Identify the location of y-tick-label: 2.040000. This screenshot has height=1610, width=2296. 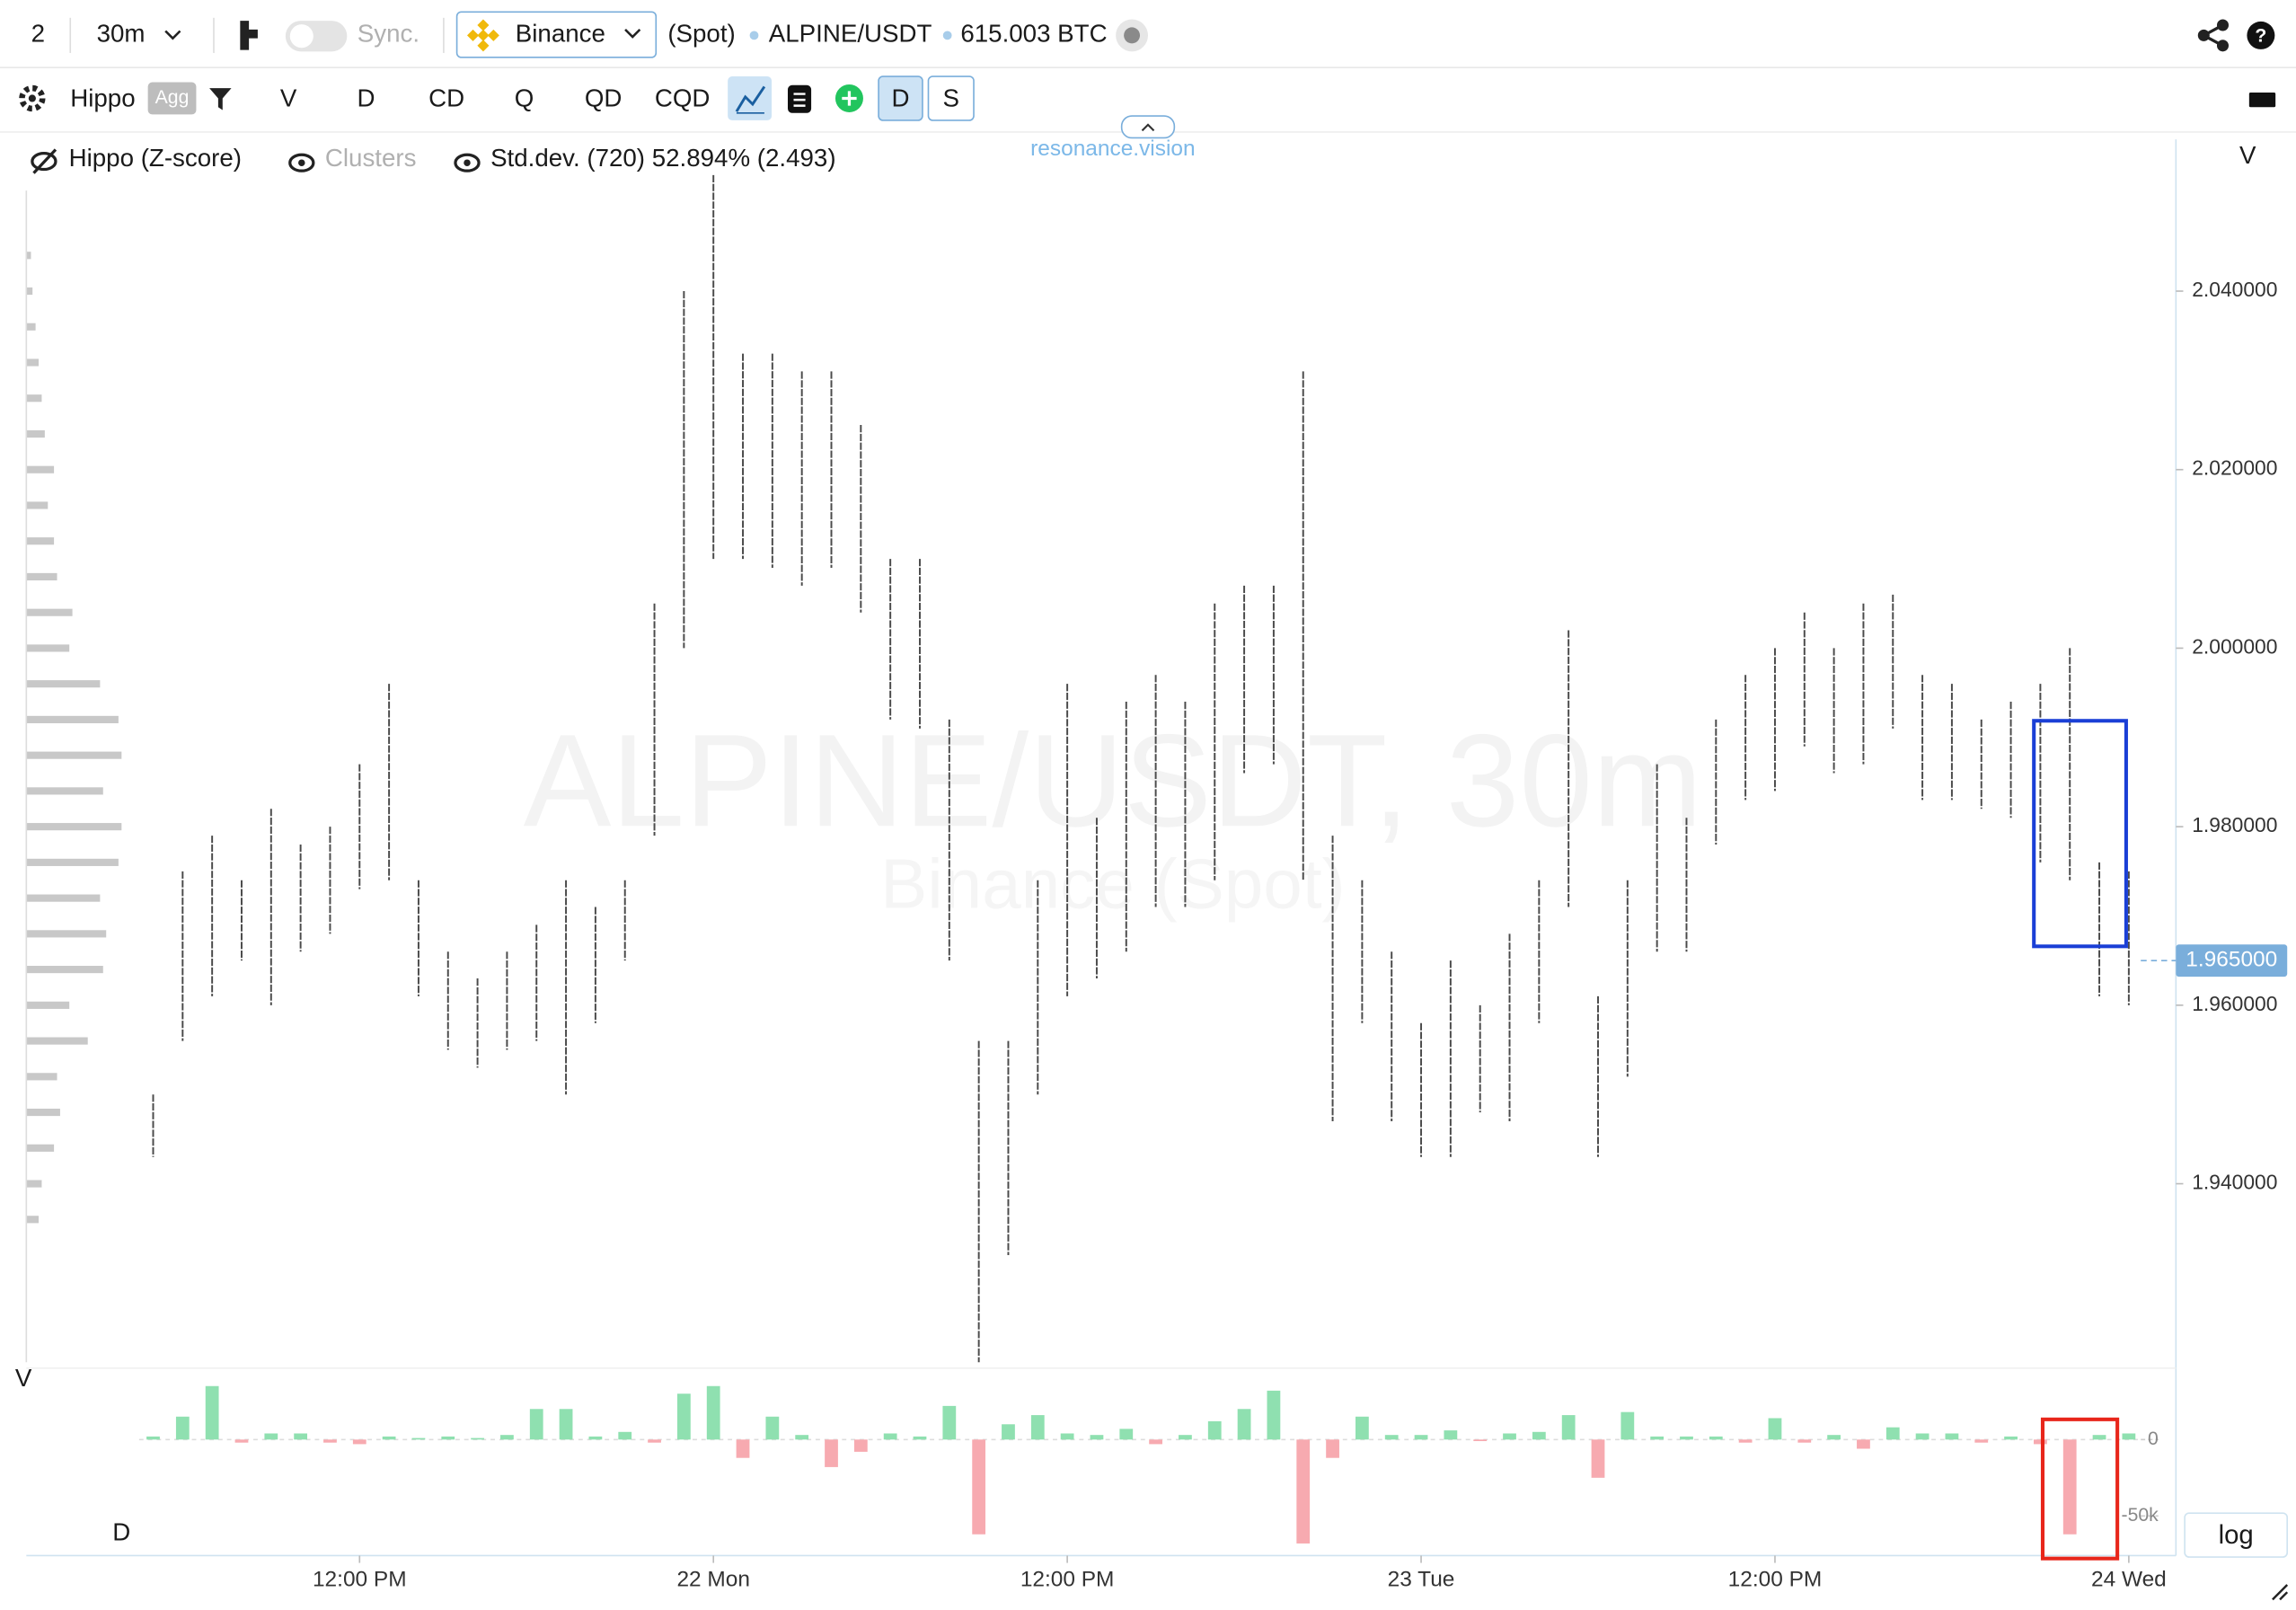
(2234, 289).